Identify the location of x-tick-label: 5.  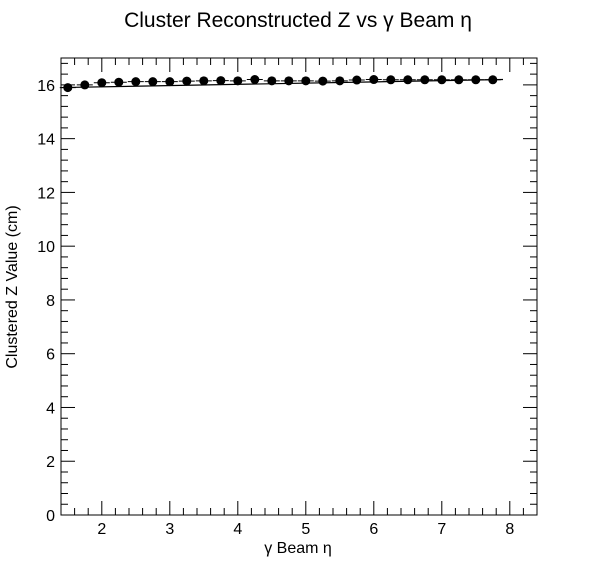
(305, 529).